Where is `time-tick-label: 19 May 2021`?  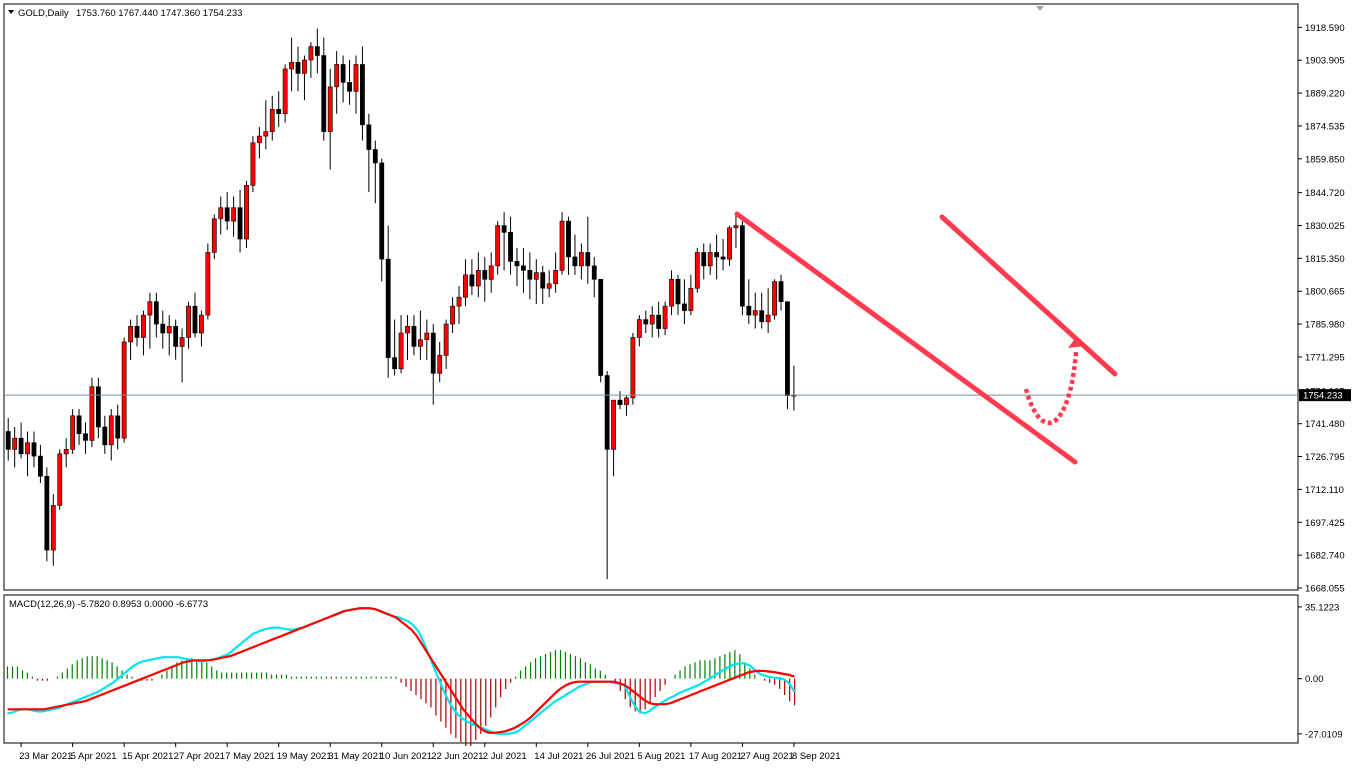
time-tick-label: 19 May 2021 is located at coordinates (304, 756).